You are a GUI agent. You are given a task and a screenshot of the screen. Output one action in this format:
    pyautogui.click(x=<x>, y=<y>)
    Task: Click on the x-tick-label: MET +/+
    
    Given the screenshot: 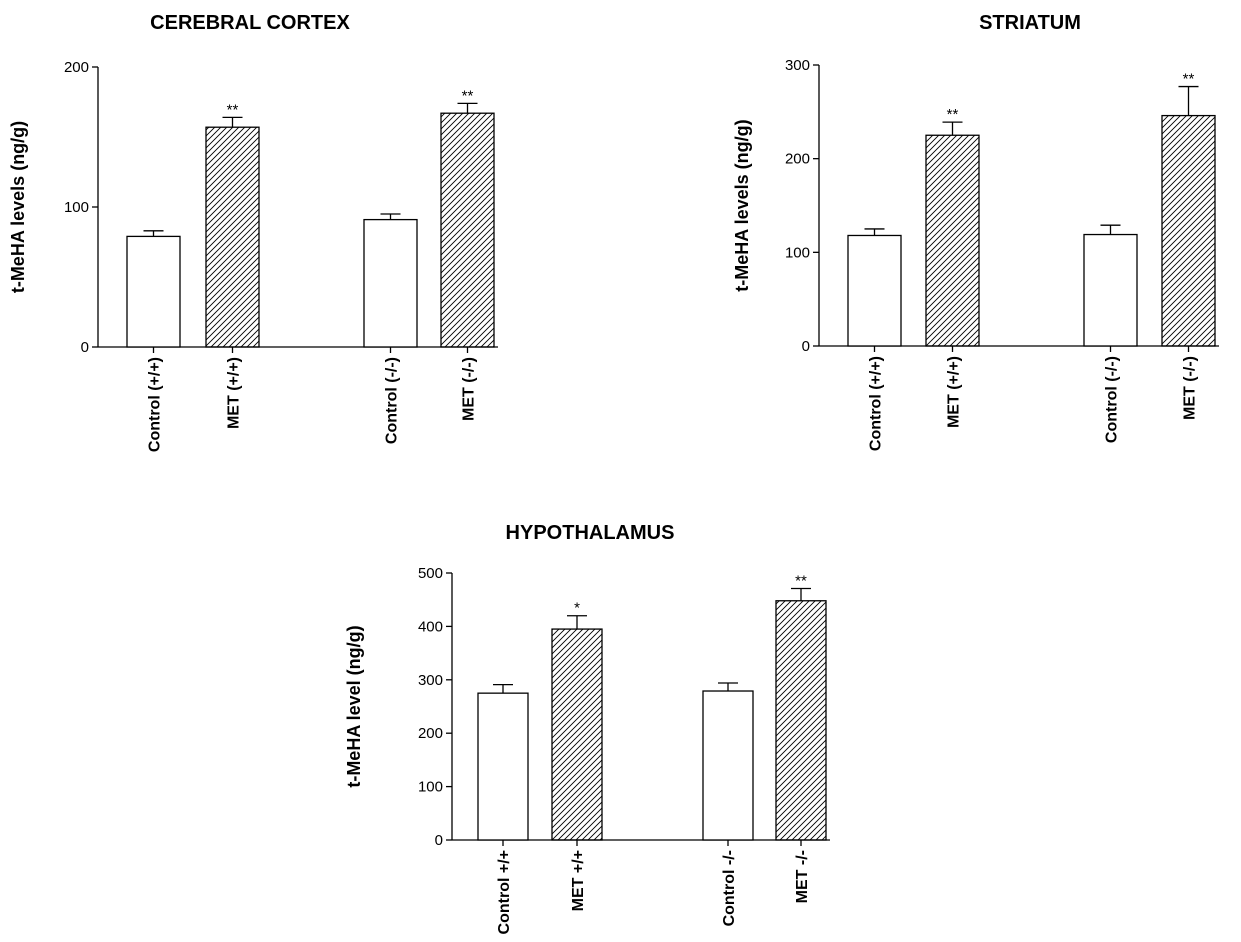 What is the action you would take?
    pyautogui.click(x=578, y=880)
    